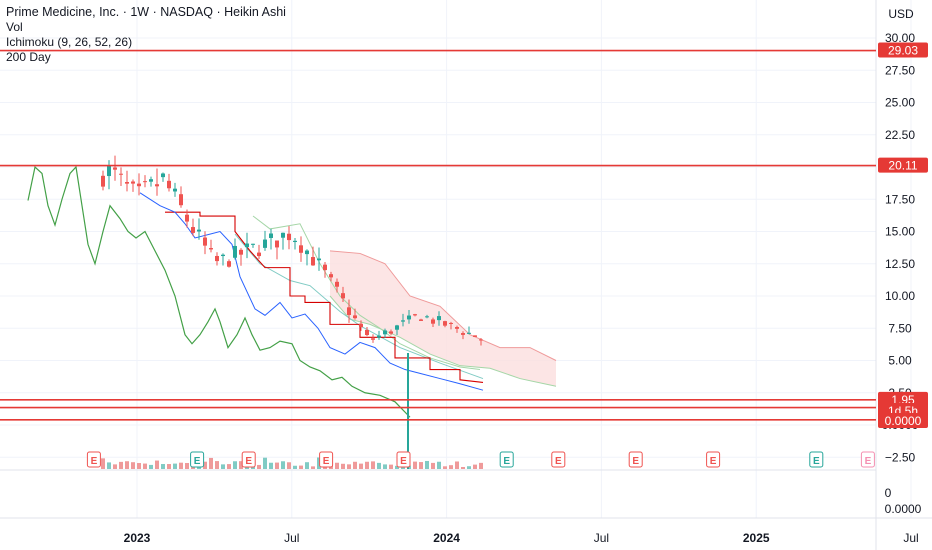 This screenshot has width=932, height=550. What do you see at coordinates (900, 264) in the screenshot?
I see `price-tick-label: 12.50` at bounding box center [900, 264].